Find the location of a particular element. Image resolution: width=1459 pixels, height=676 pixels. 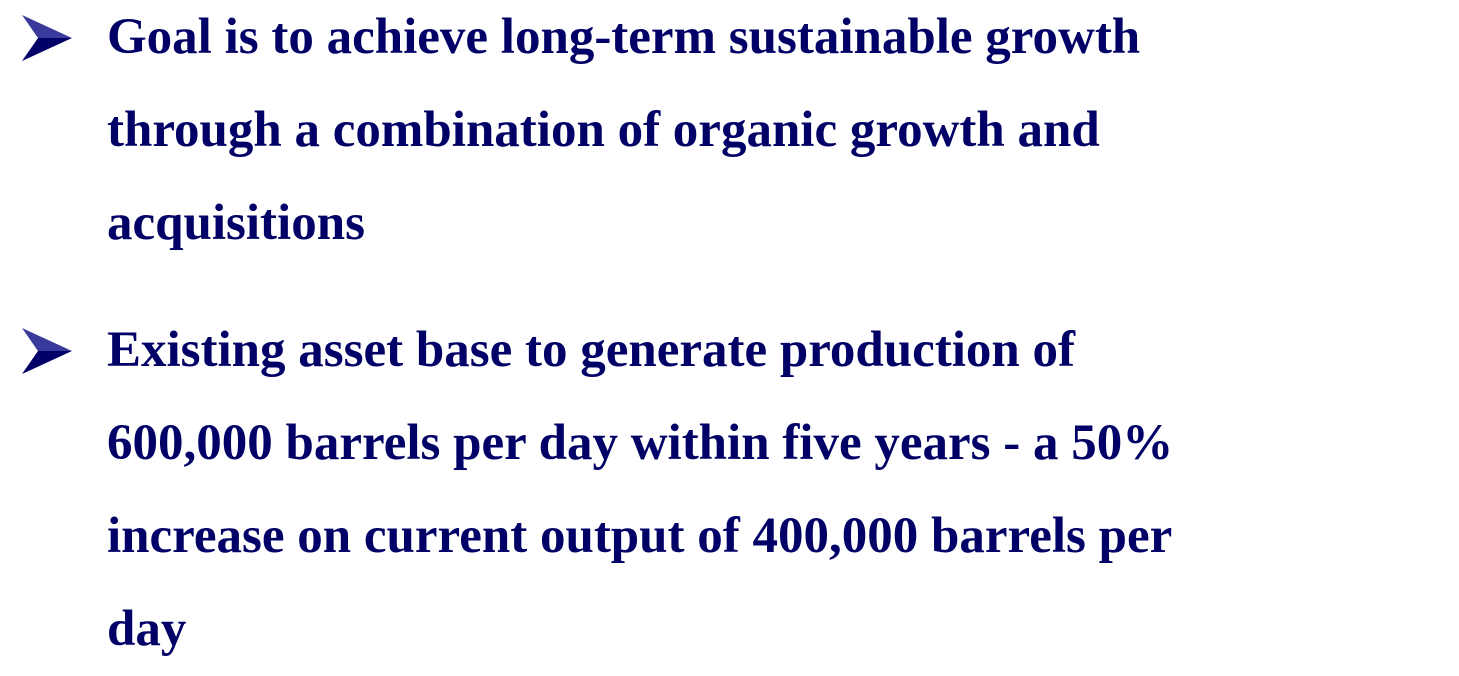

bullet-text: day is located at coordinates (147, 629).